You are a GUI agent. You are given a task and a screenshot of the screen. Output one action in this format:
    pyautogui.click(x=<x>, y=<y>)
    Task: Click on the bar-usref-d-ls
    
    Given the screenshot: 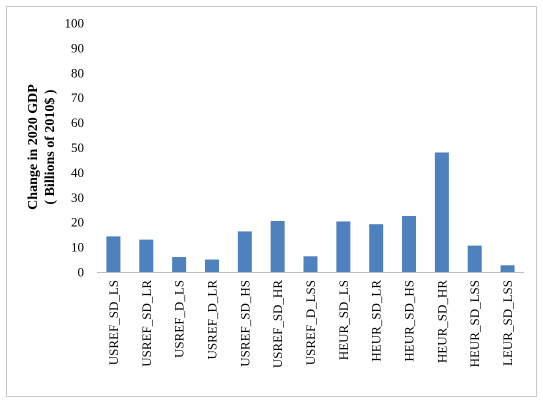 What is the action you would take?
    pyautogui.click(x=179, y=264)
    